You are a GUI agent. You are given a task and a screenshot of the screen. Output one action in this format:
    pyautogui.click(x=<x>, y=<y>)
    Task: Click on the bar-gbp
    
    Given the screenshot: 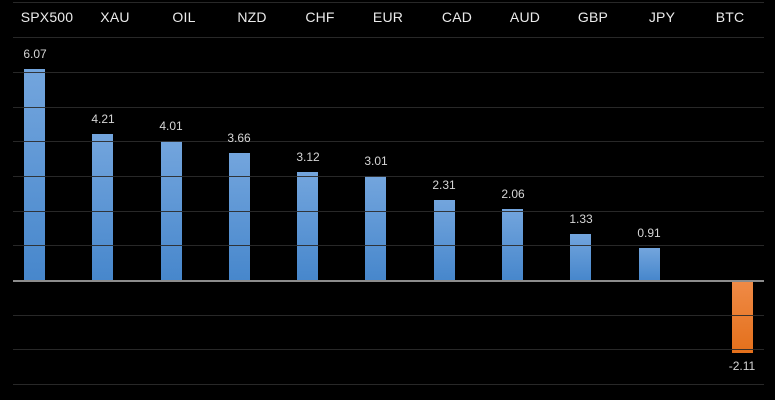 What is the action you would take?
    pyautogui.click(x=580, y=257)
    